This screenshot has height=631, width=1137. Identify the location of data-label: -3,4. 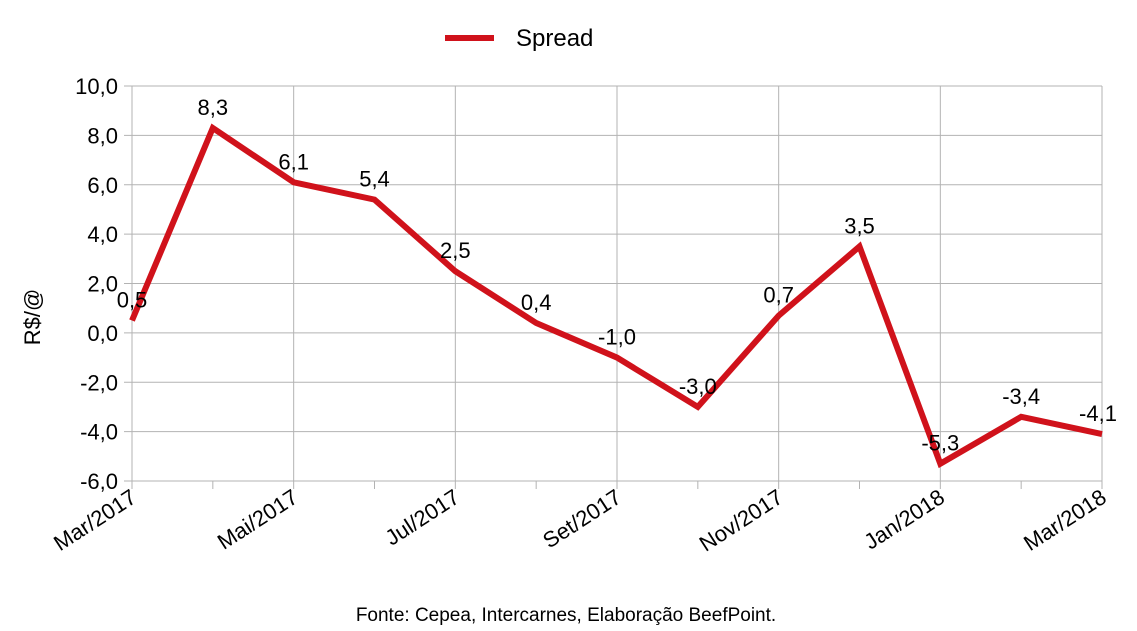
(1021, 396).